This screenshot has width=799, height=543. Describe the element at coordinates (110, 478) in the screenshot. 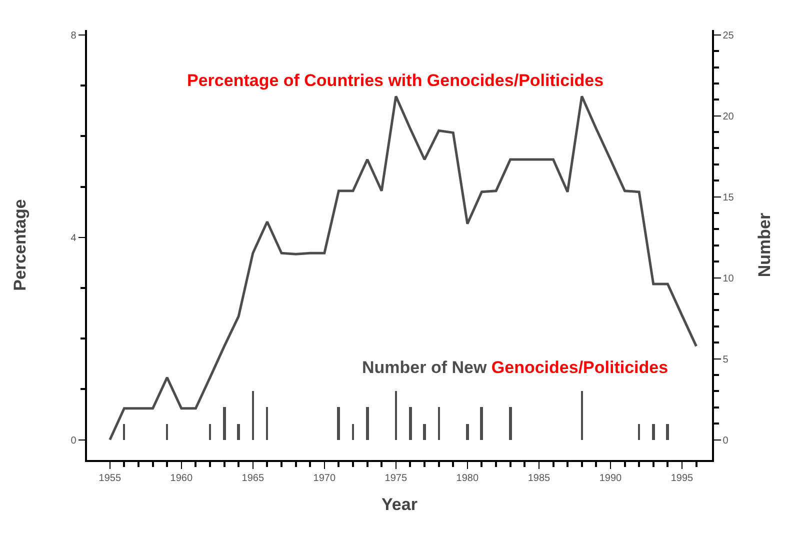

I see `x-tick-label: 1955` at that location.